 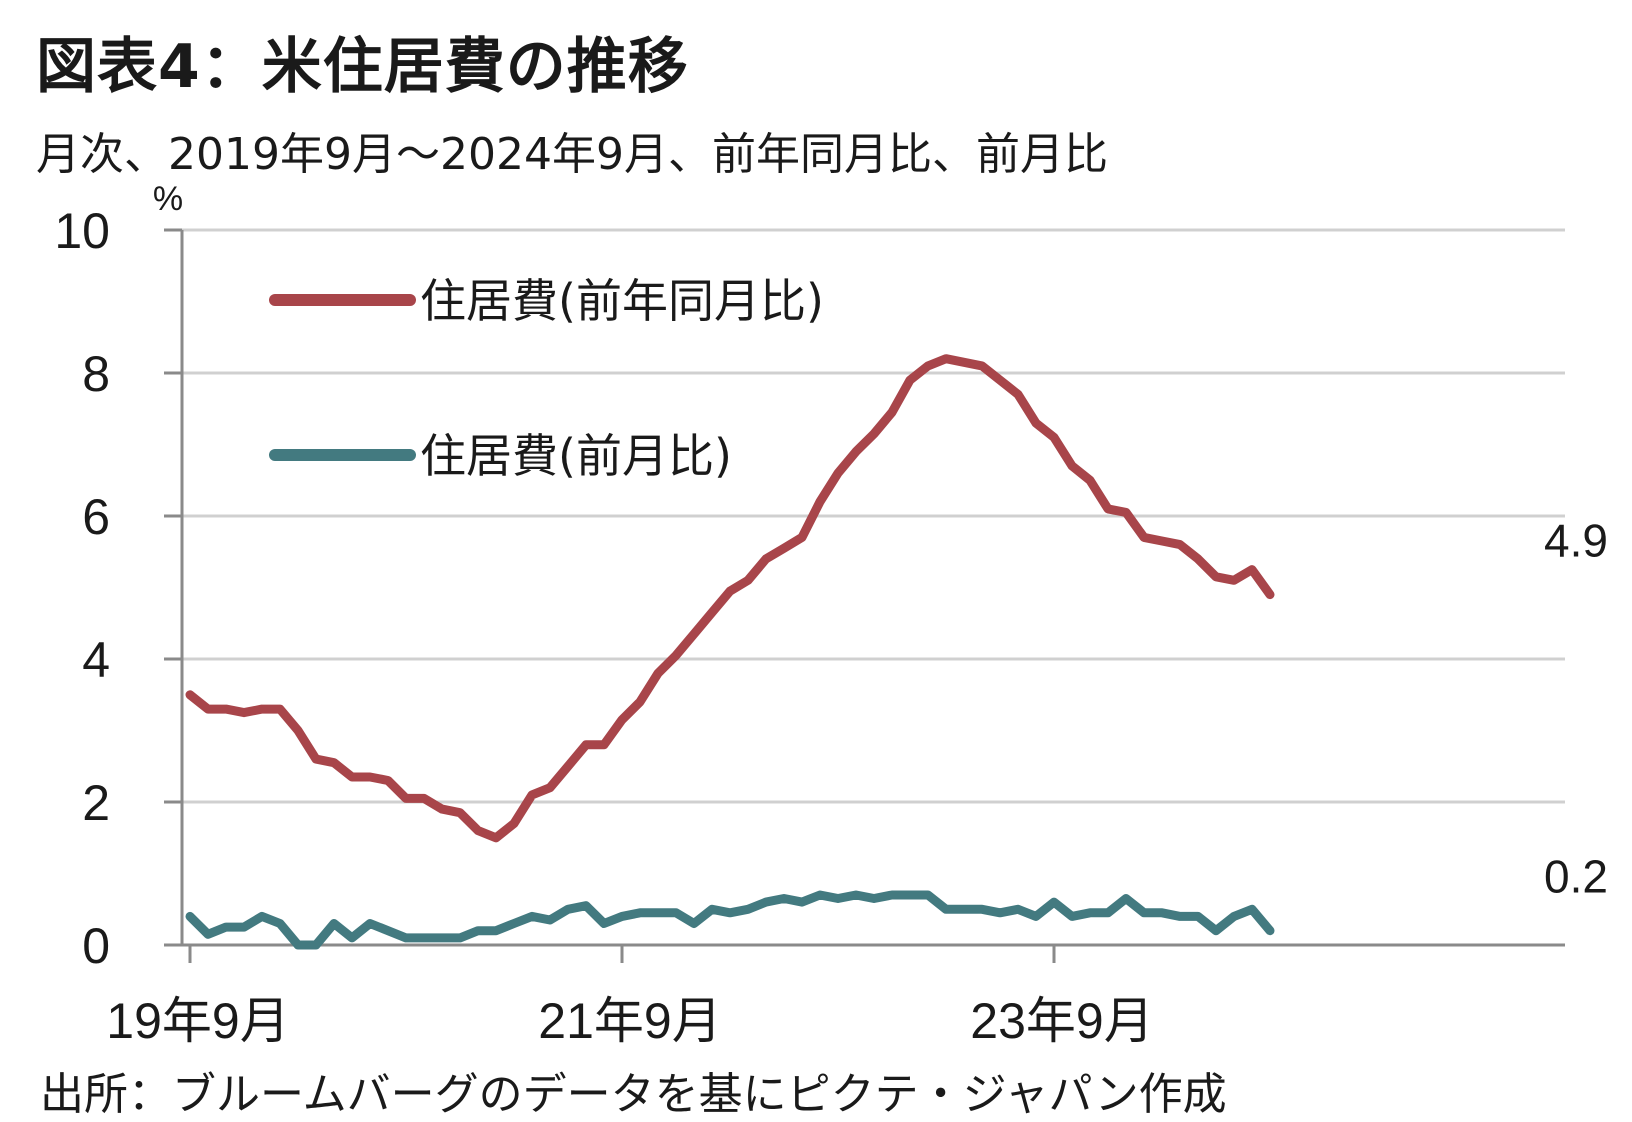 I want to click on chart-subtitle: 月次、2019年9月～2024年9月、前年同月比、前月比, so click(x=572, y=154).